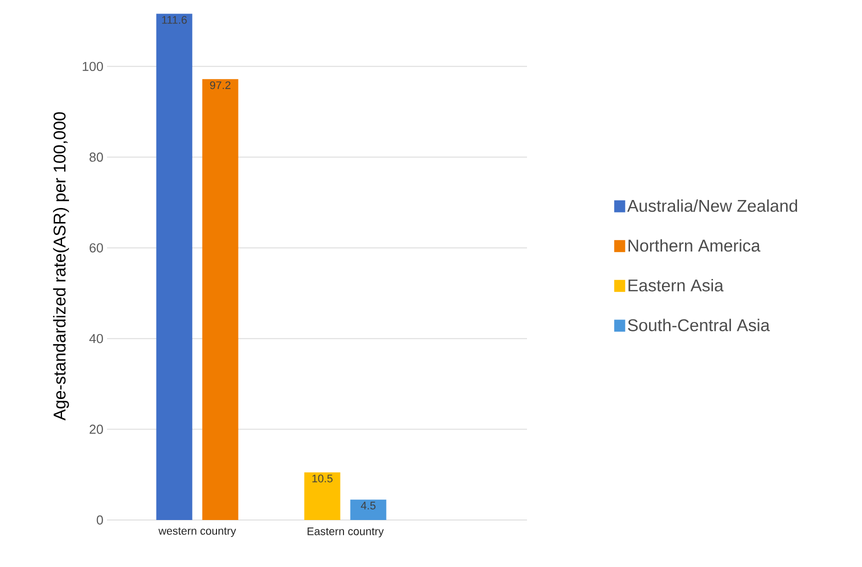  I want to click on x-tick-label: western country, so click(197, 532).